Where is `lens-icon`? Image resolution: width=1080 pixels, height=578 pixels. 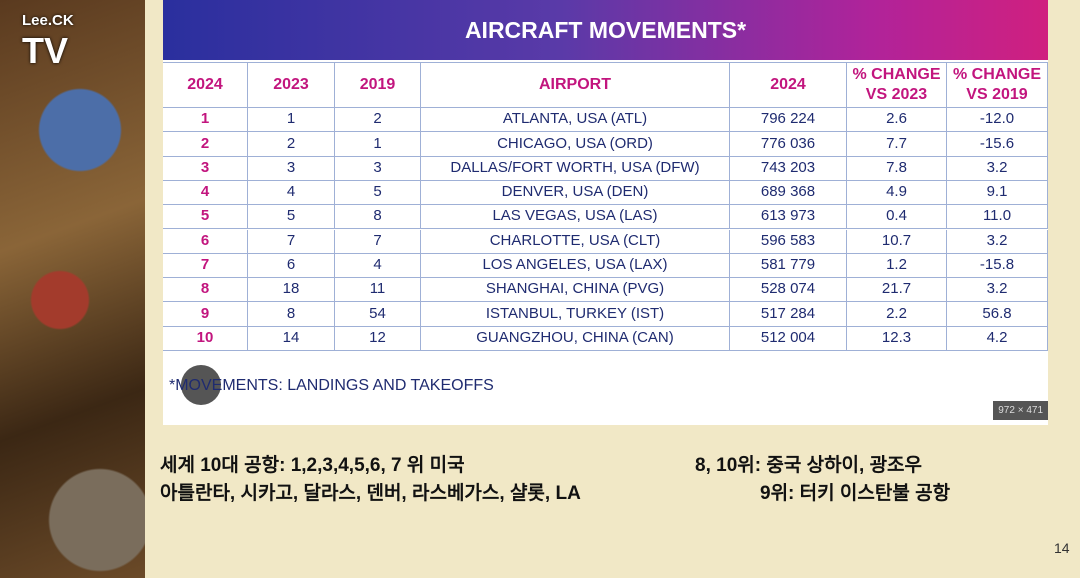
lens-icon is located at coordinates (201, 385).